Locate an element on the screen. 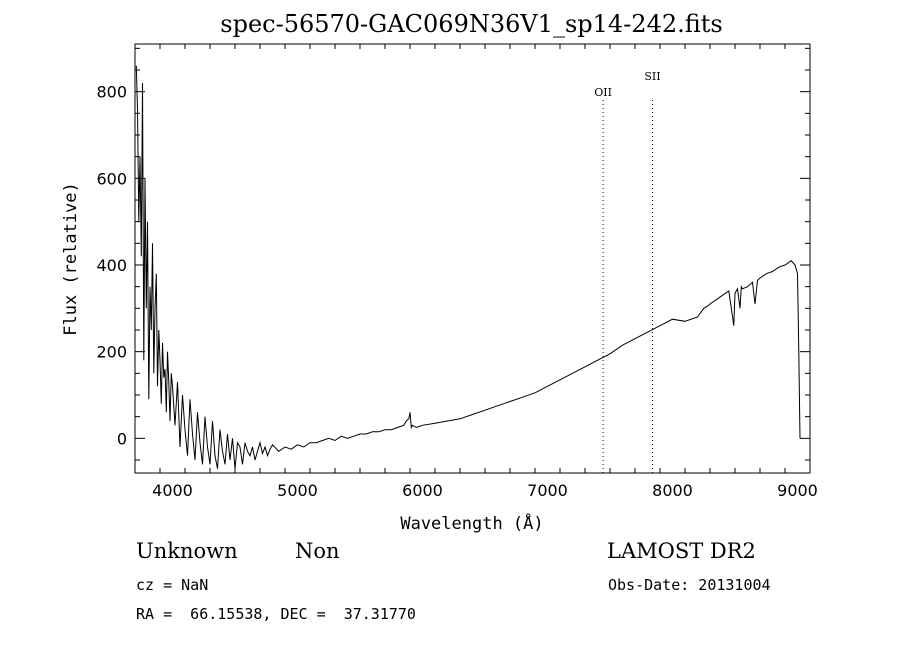 This screenshot has height=650, width=900. survey-name: LAMOST DR2 is located at coordinates (681, 551).